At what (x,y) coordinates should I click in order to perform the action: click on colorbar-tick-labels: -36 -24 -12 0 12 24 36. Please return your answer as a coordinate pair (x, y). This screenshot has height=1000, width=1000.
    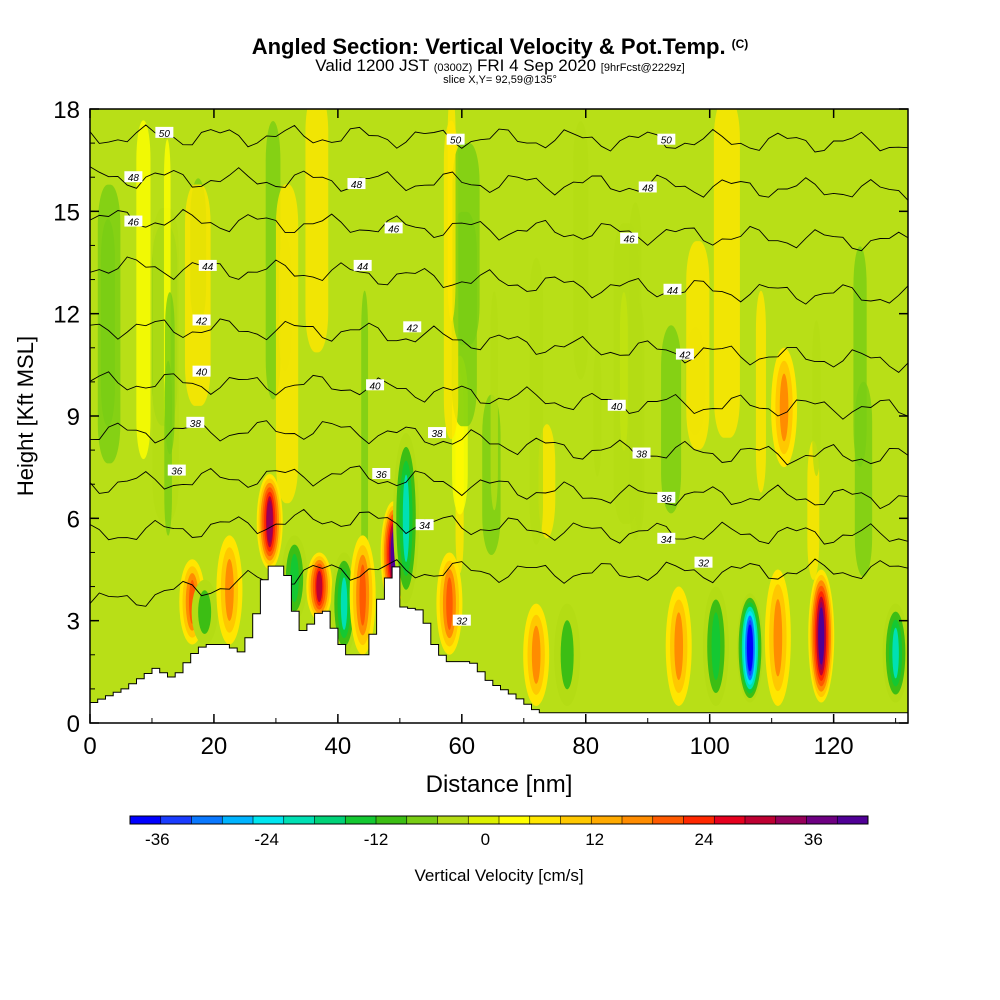
    Looking at the image, I should click on (484, 839).